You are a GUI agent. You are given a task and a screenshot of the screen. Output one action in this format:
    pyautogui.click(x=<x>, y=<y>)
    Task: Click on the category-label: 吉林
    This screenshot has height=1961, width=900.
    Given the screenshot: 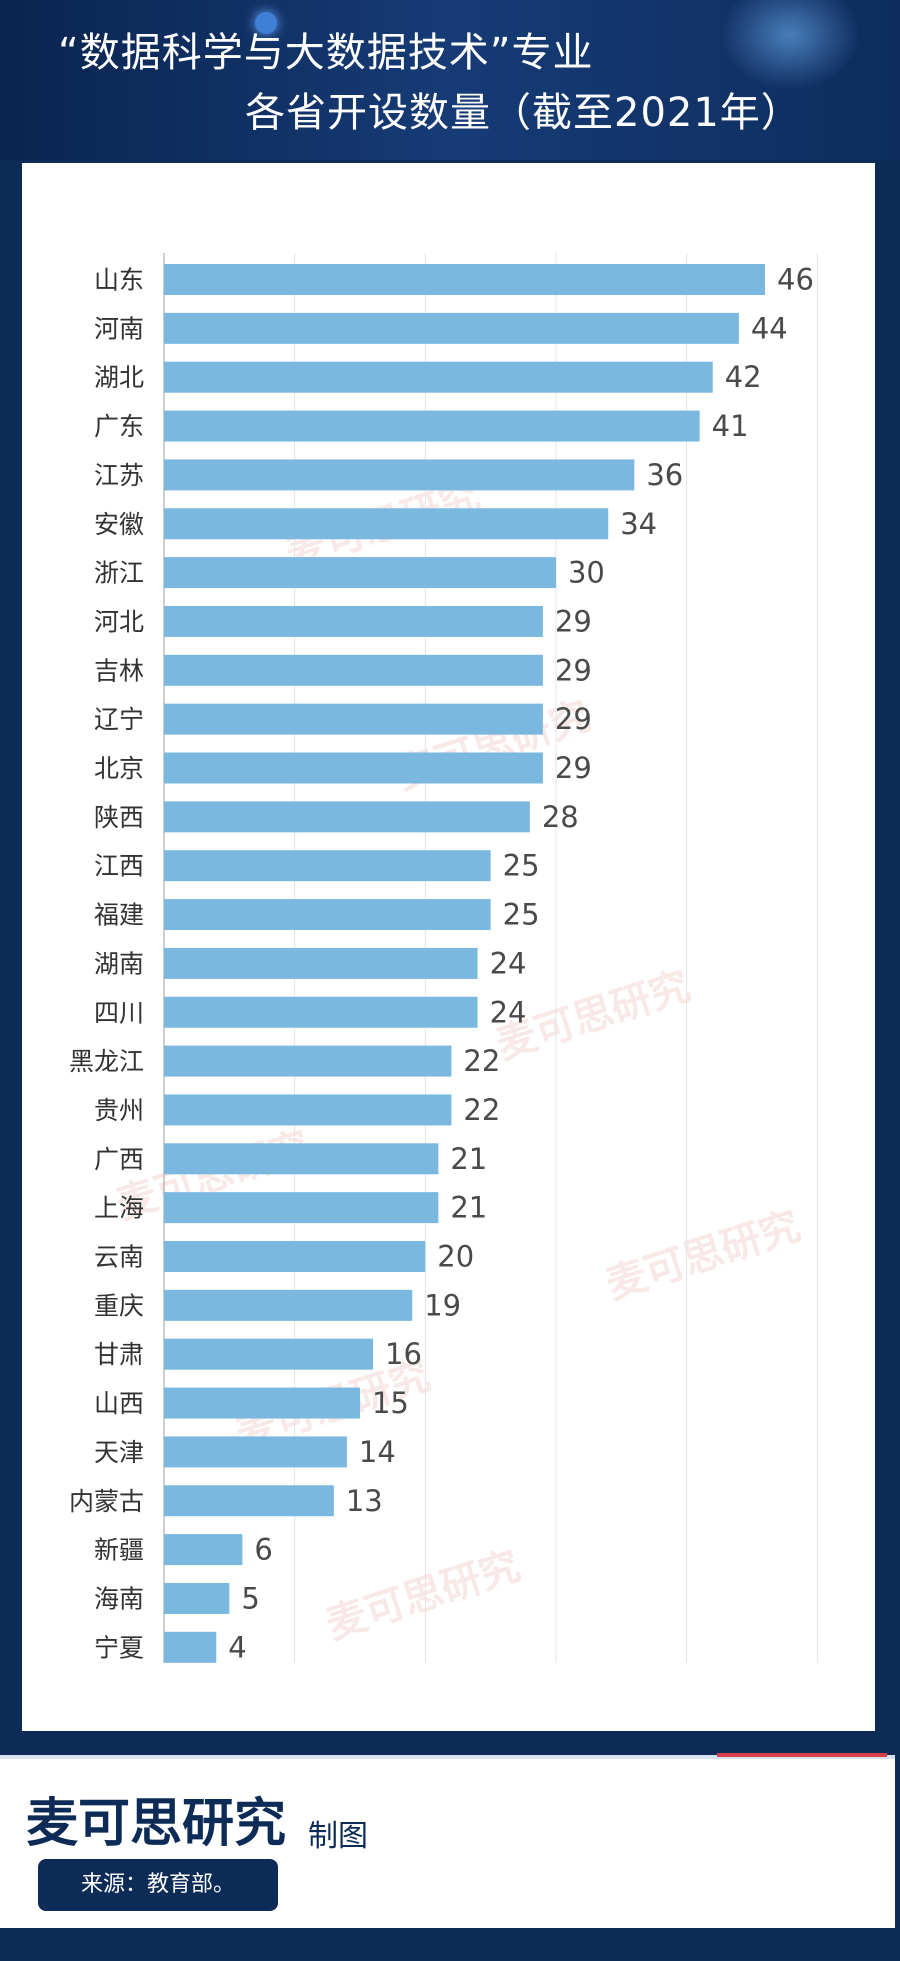 What is the action you would take?
    pyautogui.click(x=119, y=670)
    